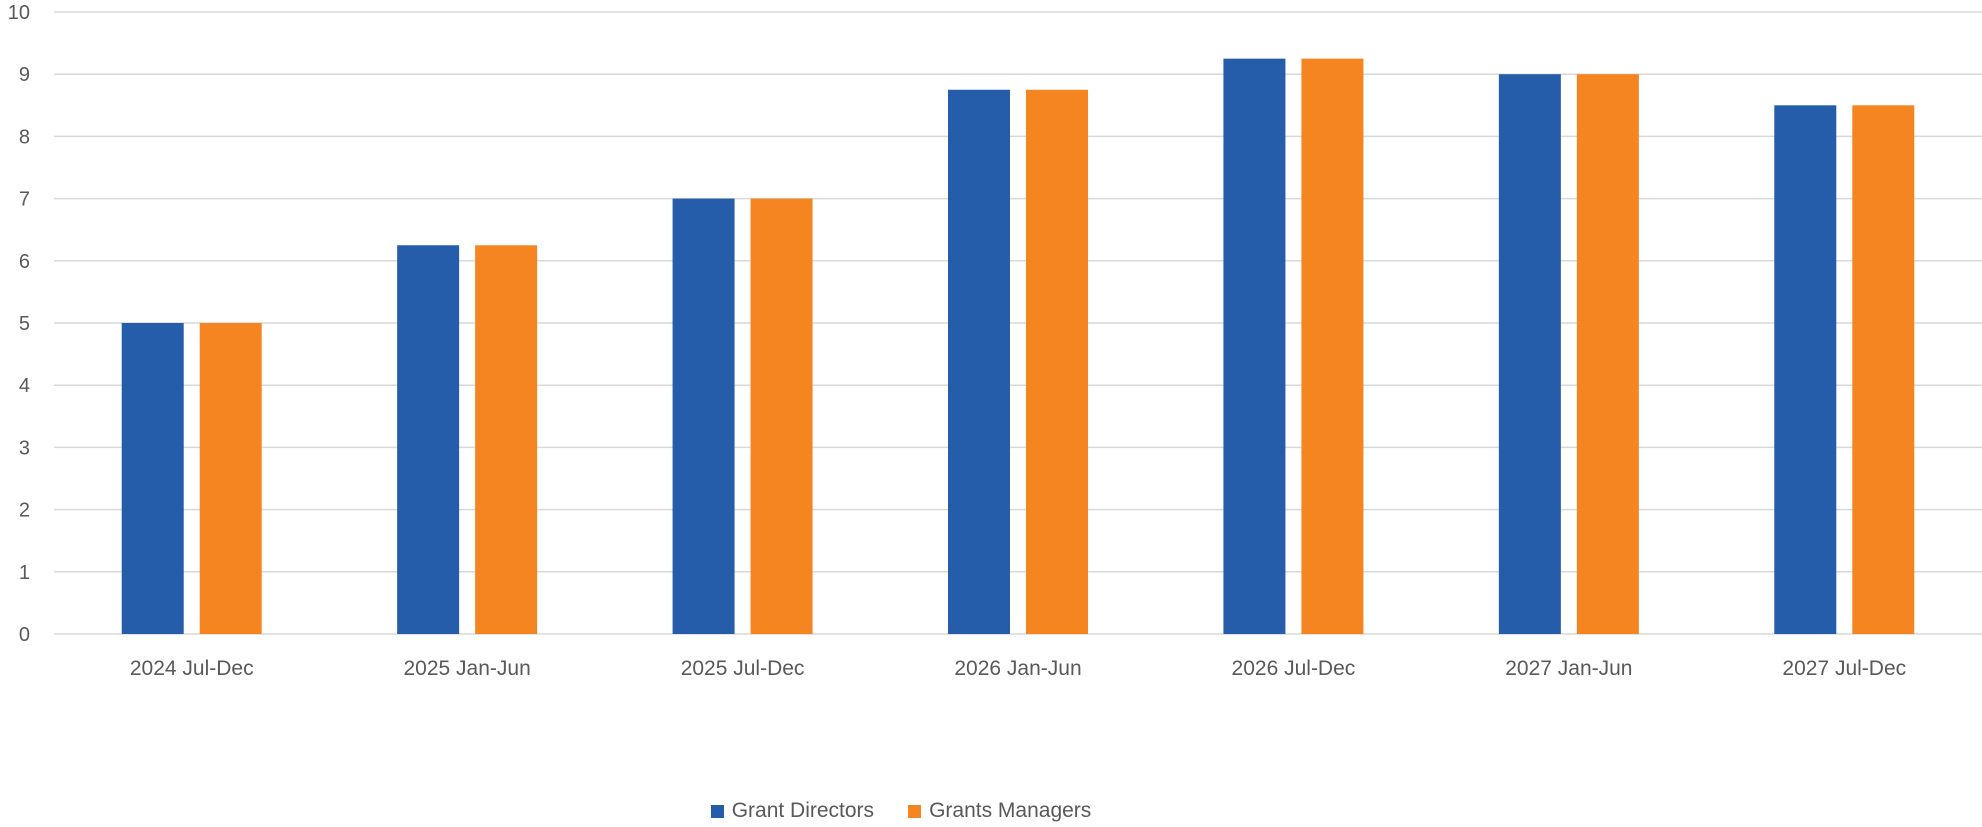 Image resolution: width=1982 pixels, height=827 pixels. I want to click on x-tick-label: 2024 Jul-Dec, so click(192, 668).